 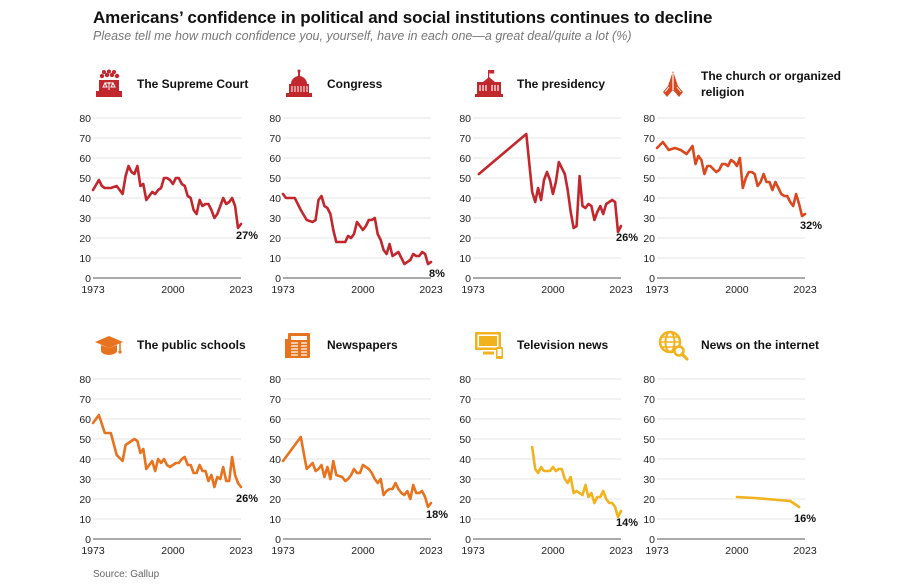 I want to click on line-chart-newspapers: 0 10 20 30 40 50 60 70 80 1973 2000 2023 18%, so click(x=358, y=465).